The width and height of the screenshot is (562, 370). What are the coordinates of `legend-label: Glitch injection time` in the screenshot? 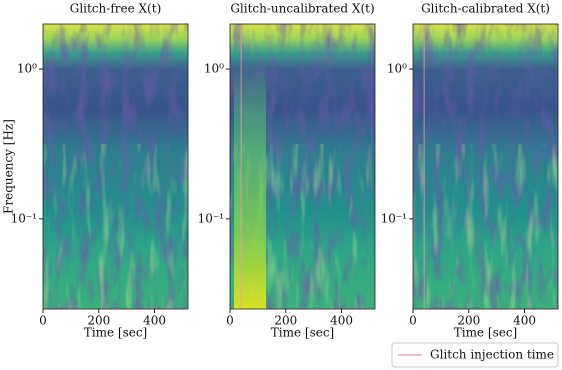 It's located at (492, 355).